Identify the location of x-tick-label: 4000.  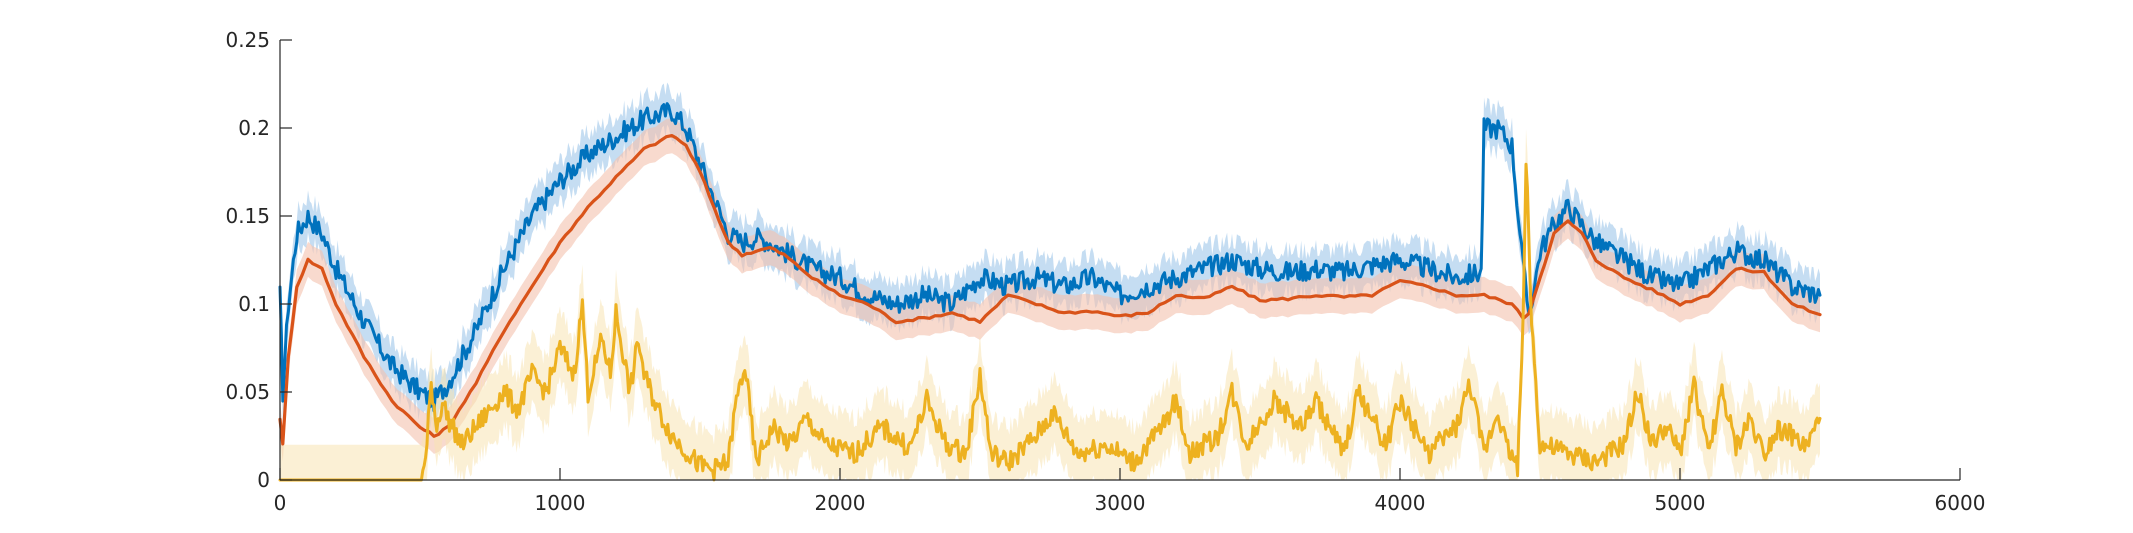
(1400, 503).